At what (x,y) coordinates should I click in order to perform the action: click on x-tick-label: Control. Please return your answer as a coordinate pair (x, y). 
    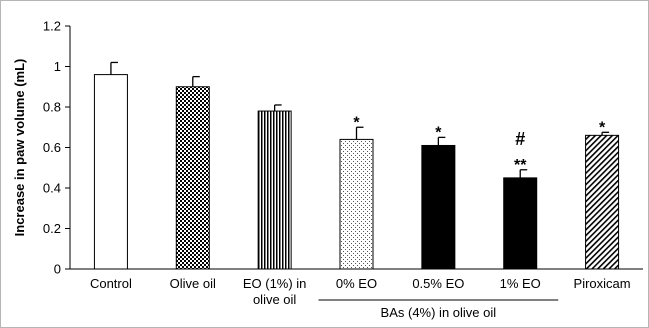
    Looking at the image, I should click on (111, 283).